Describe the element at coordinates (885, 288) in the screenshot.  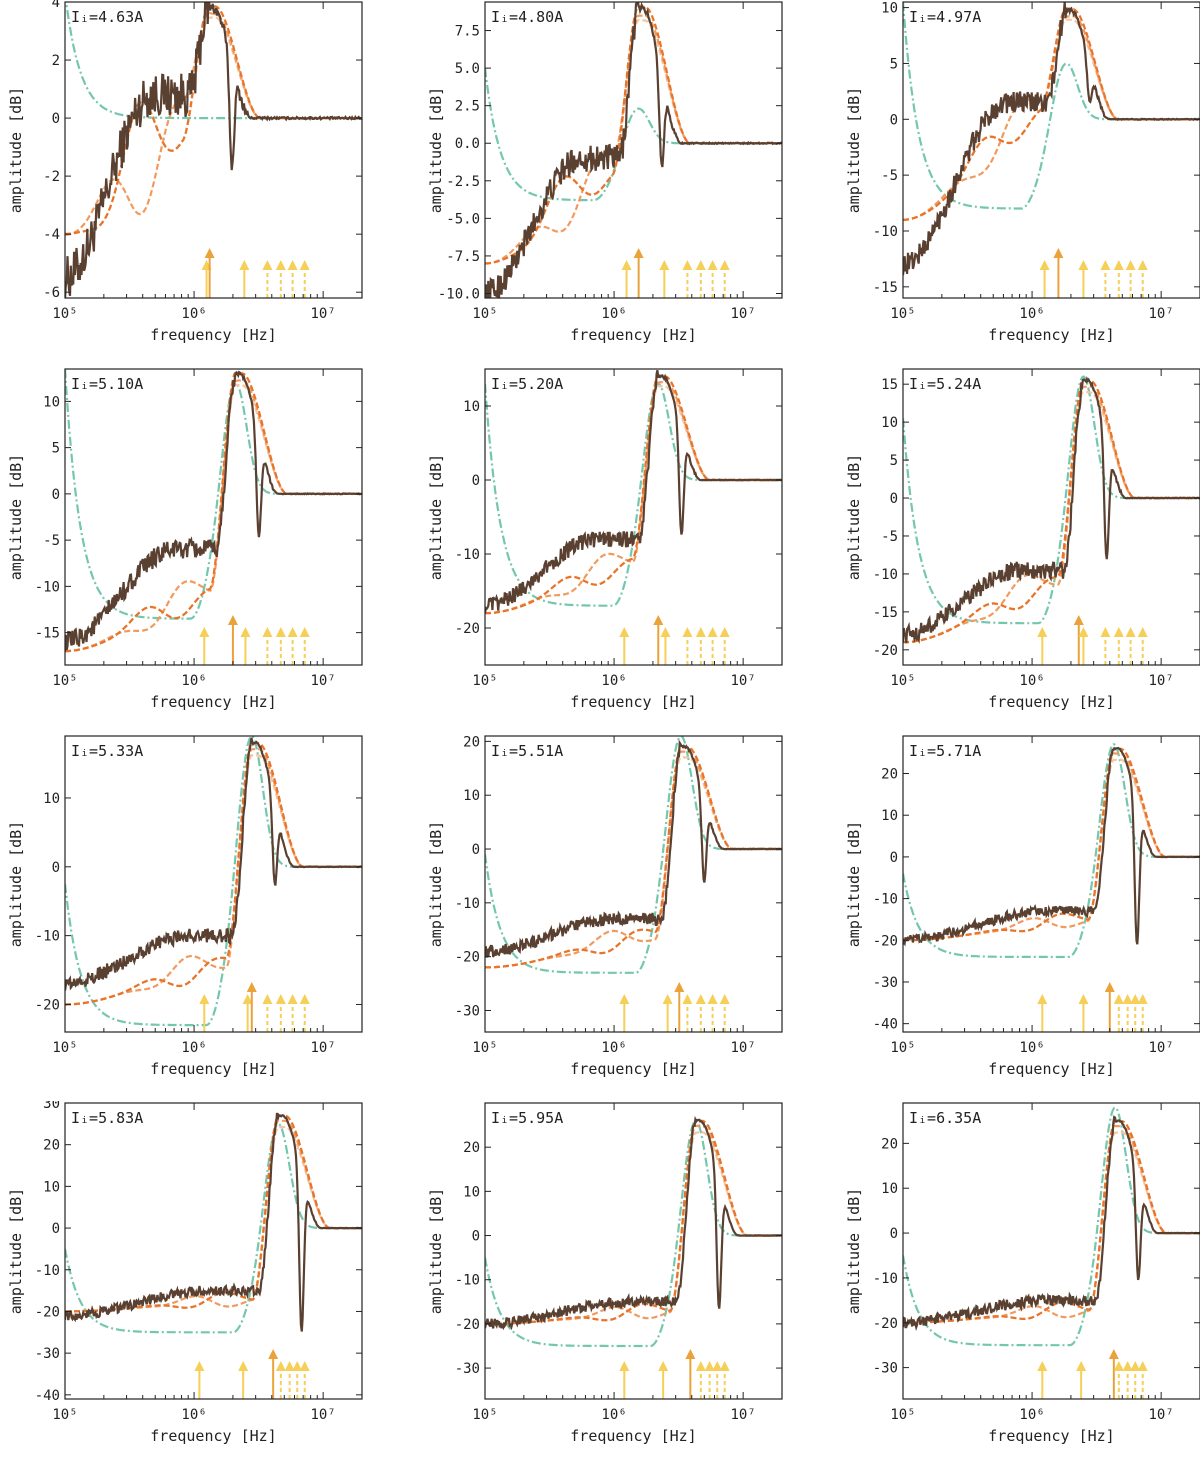
I see `y-tick-label: -15` at that location.